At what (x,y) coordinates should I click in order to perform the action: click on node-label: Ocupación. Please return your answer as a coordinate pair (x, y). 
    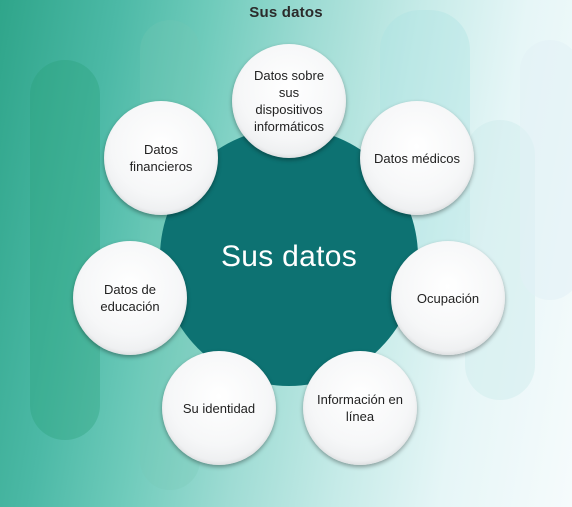
    Looking at the image, I should click on (448, 298).